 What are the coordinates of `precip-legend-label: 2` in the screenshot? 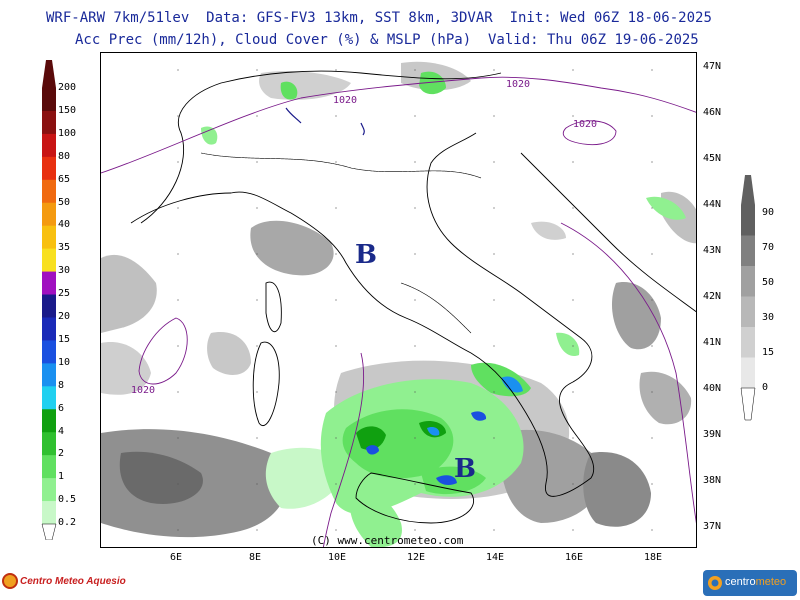 It's located at (61, 454).